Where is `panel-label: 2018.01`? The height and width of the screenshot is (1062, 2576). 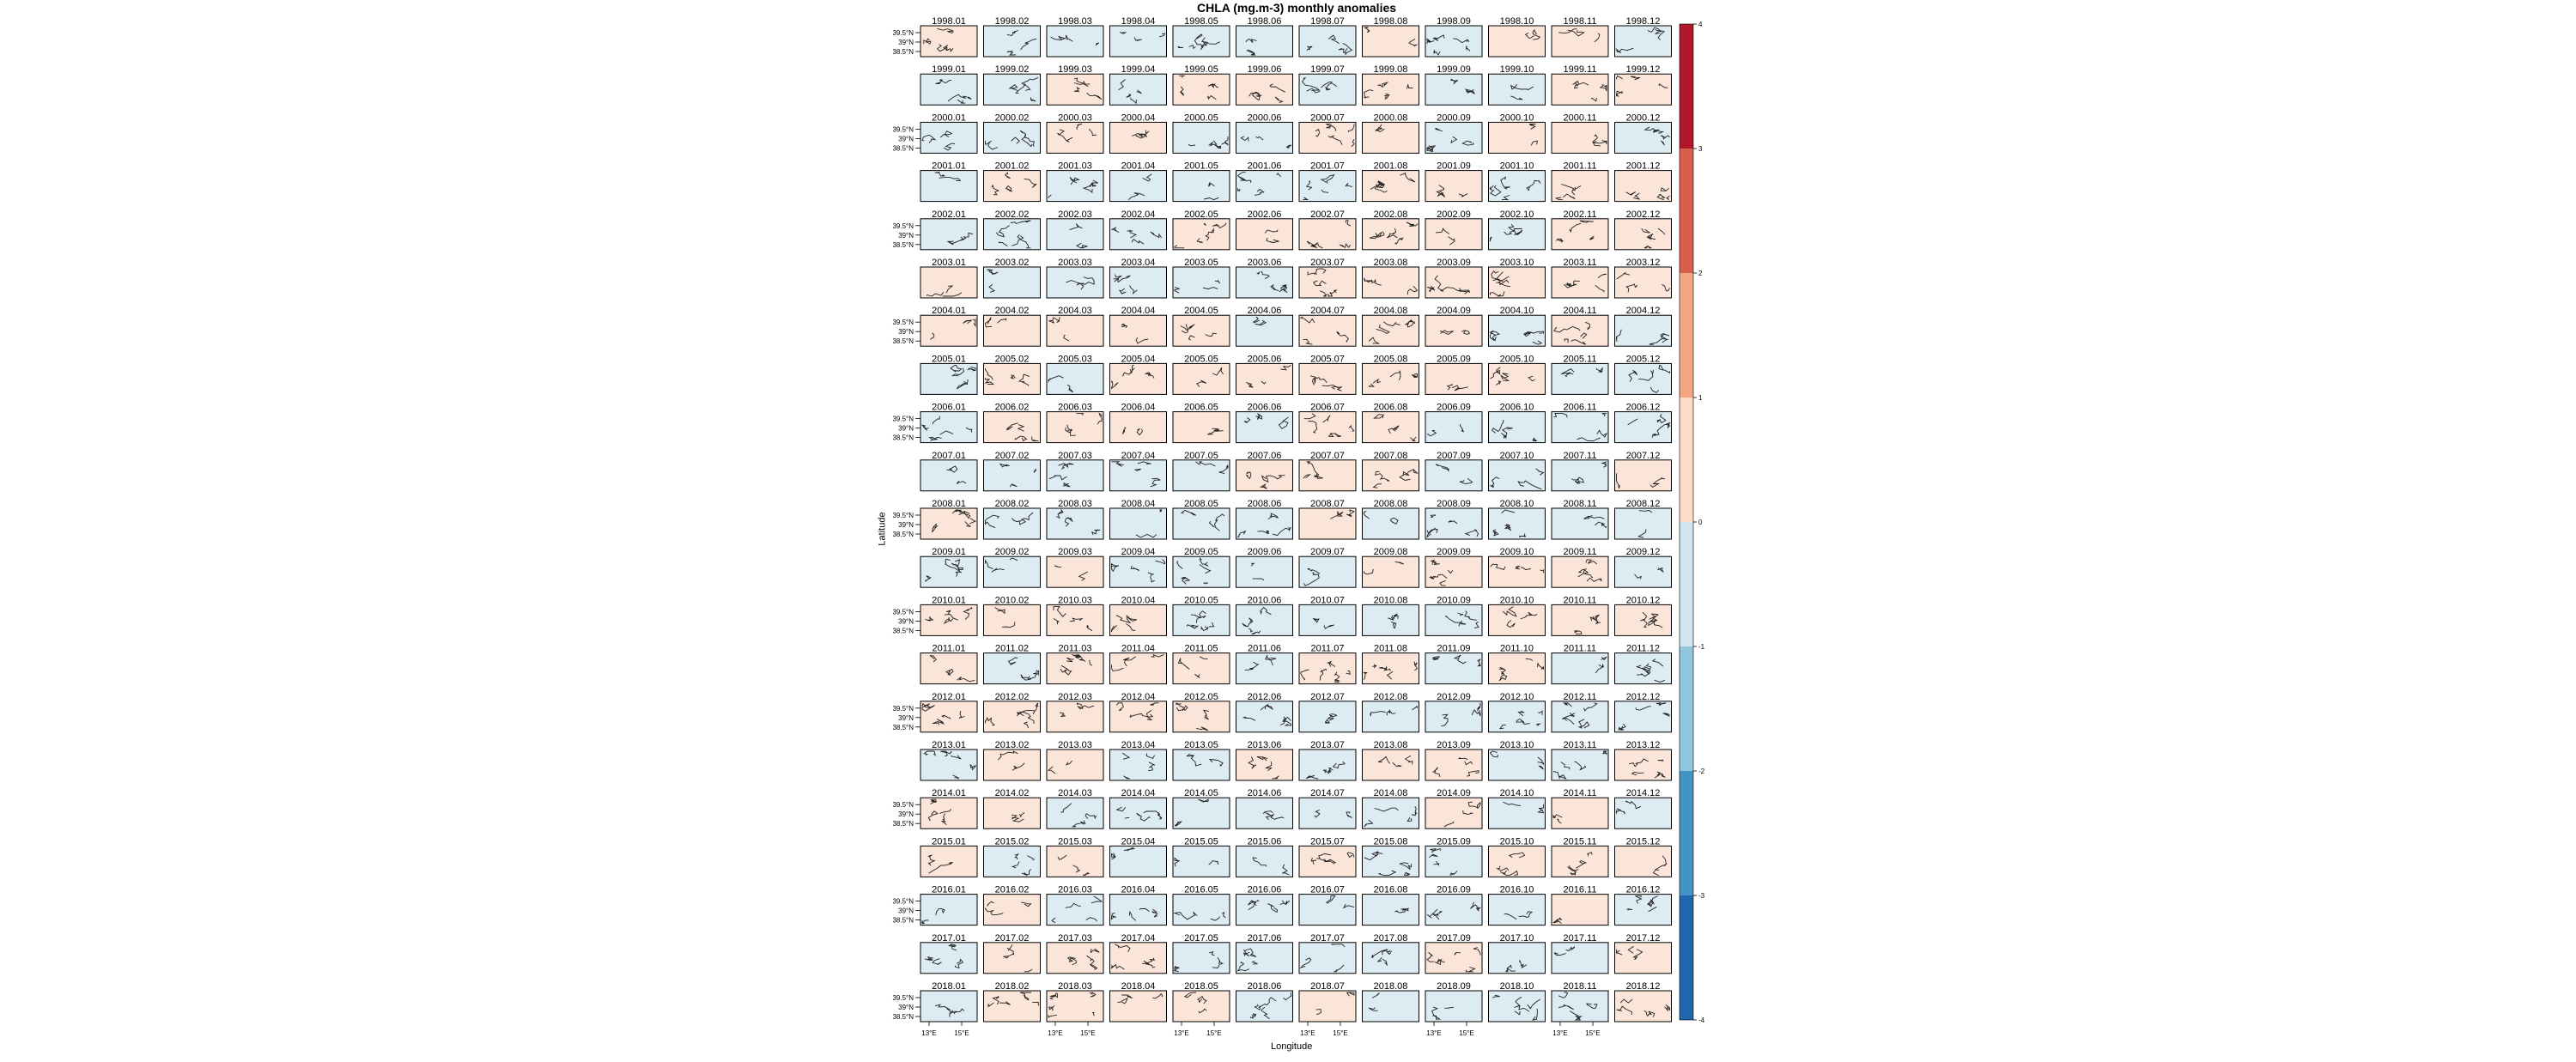
panel-label: 2018.01 is located at coordinates (949, 986).